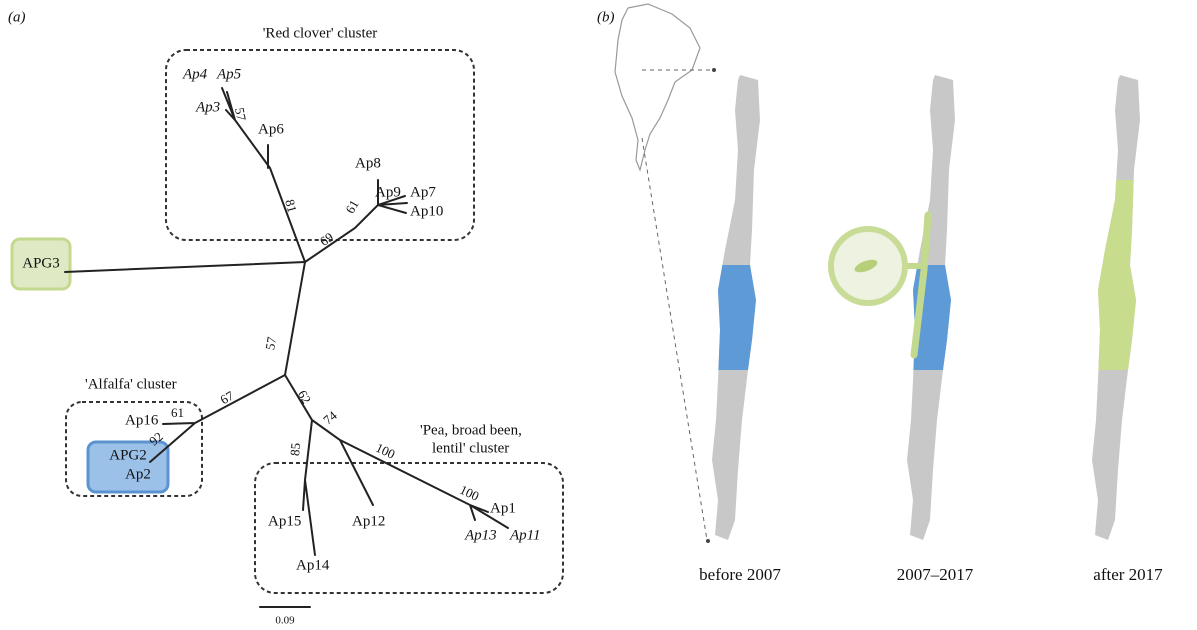 The image size is (1197, 630). I want to click on support-value: 67, so click(226, 397).